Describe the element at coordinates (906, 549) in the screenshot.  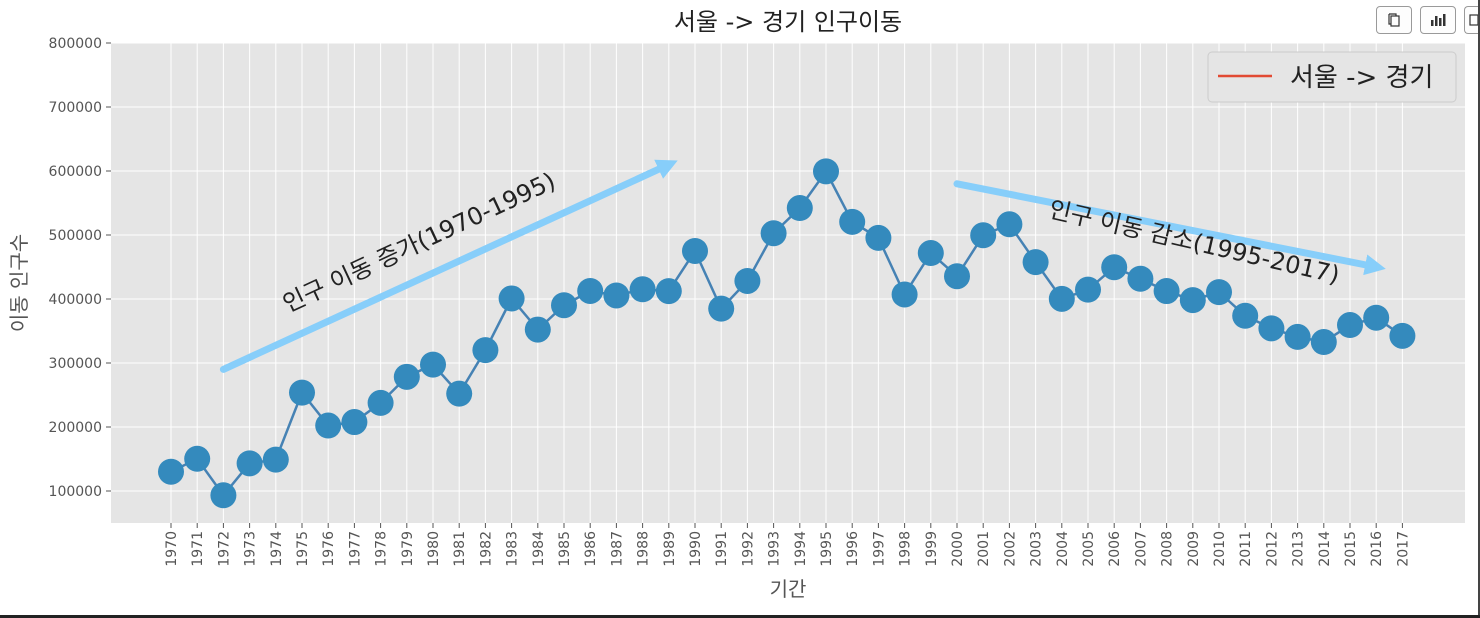
I see `x-tick-label: 1998` at that location.